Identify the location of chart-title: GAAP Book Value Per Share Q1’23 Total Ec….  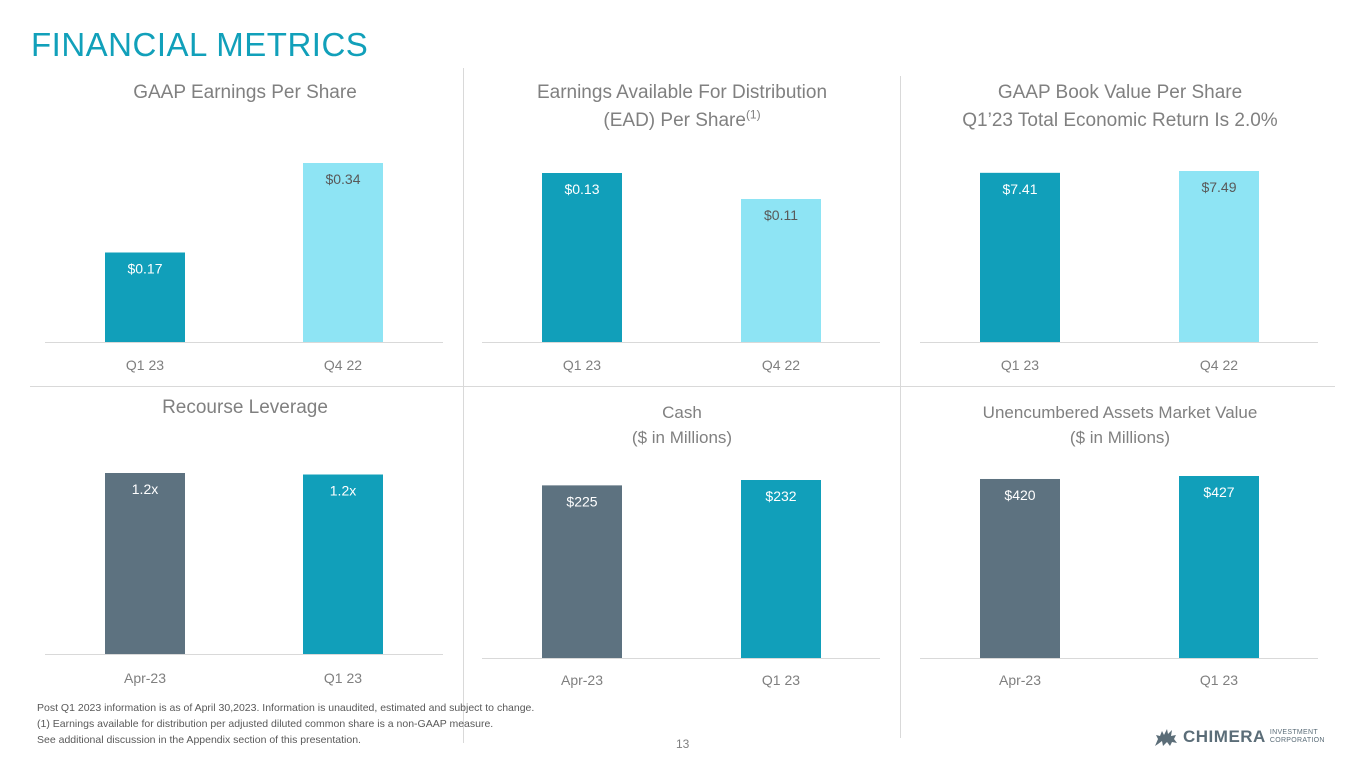
(1120, 107).